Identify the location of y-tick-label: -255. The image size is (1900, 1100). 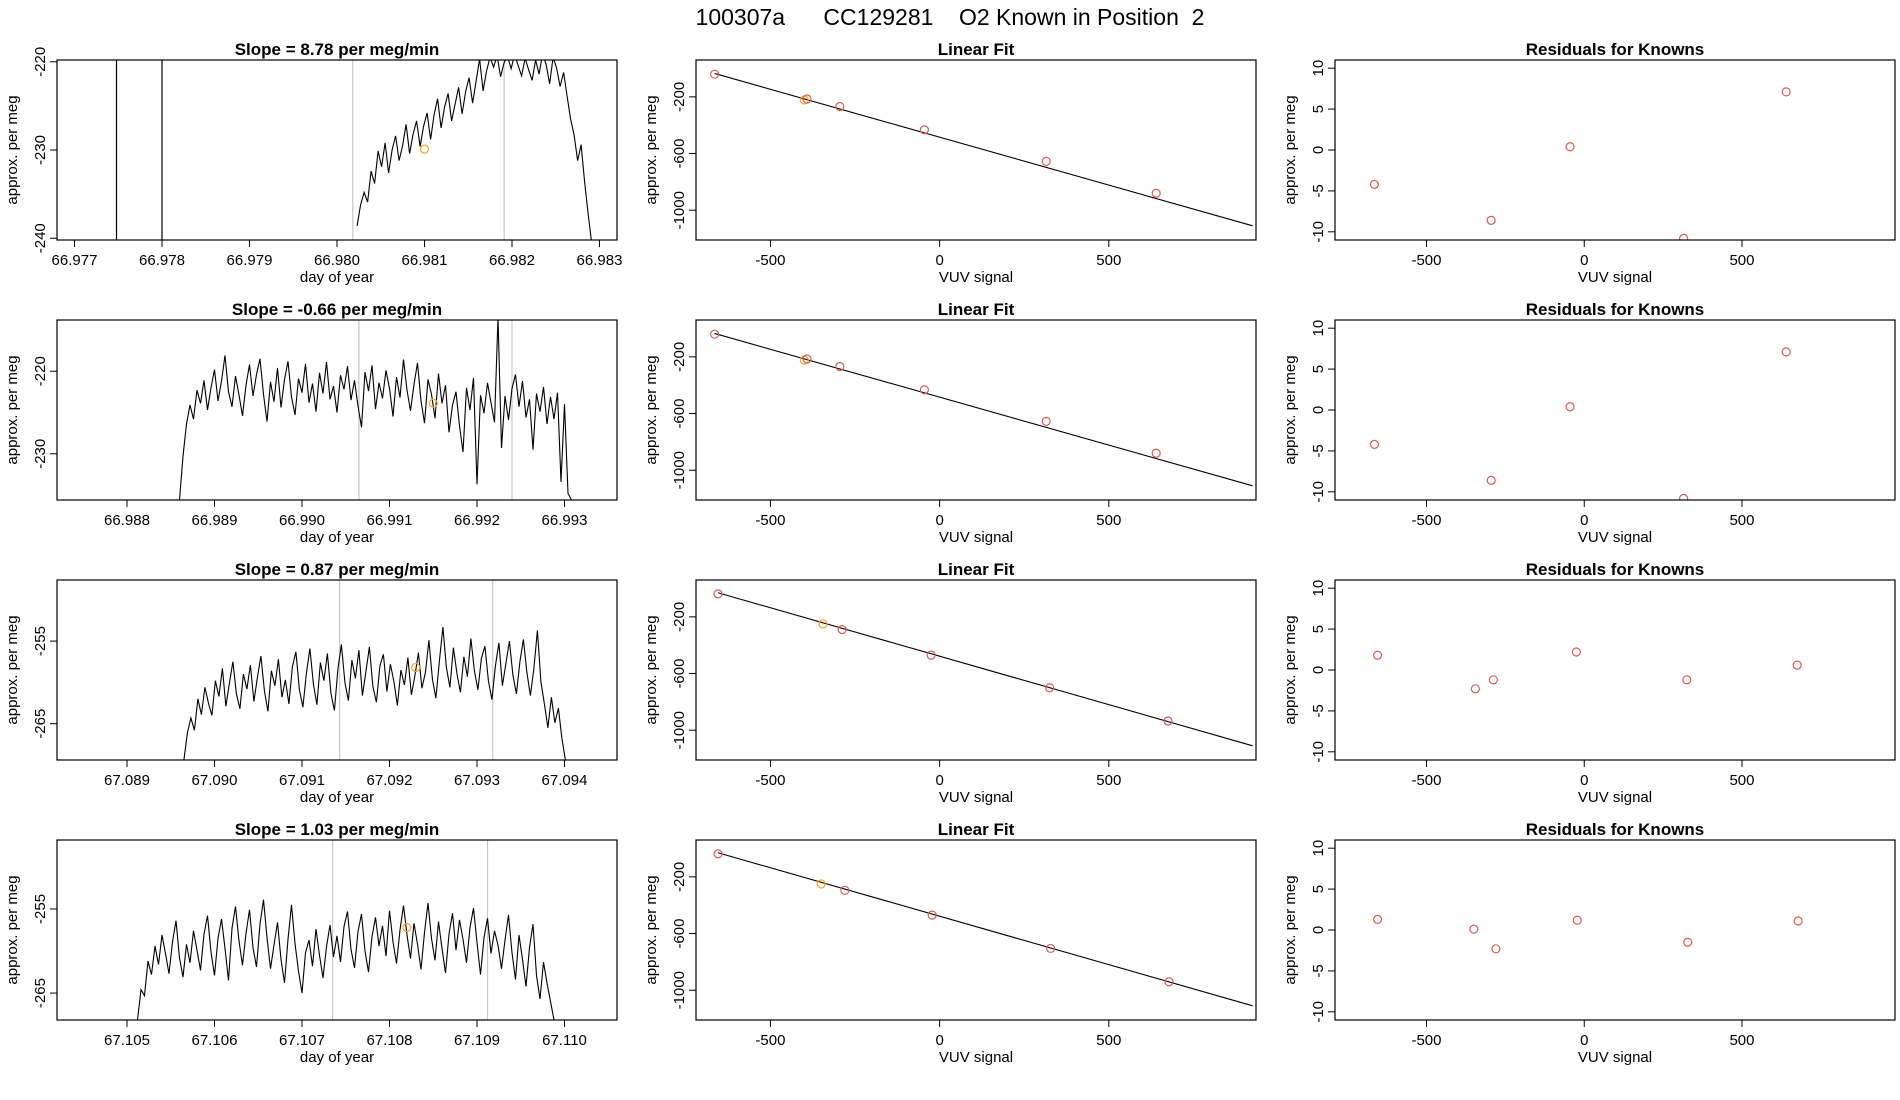
(40, 641).